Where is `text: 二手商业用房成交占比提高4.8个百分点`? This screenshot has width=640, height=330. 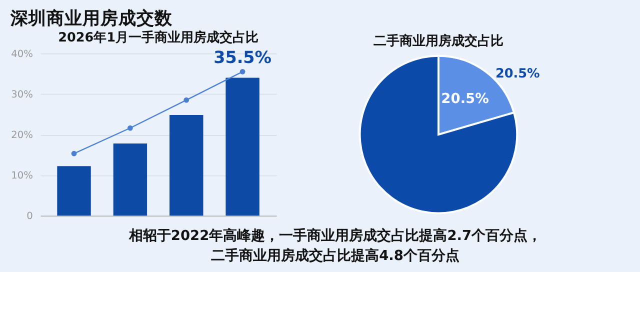
text: 二手商业用房成交占比提高4.8个百分点 is located at coordinates (335, 255).